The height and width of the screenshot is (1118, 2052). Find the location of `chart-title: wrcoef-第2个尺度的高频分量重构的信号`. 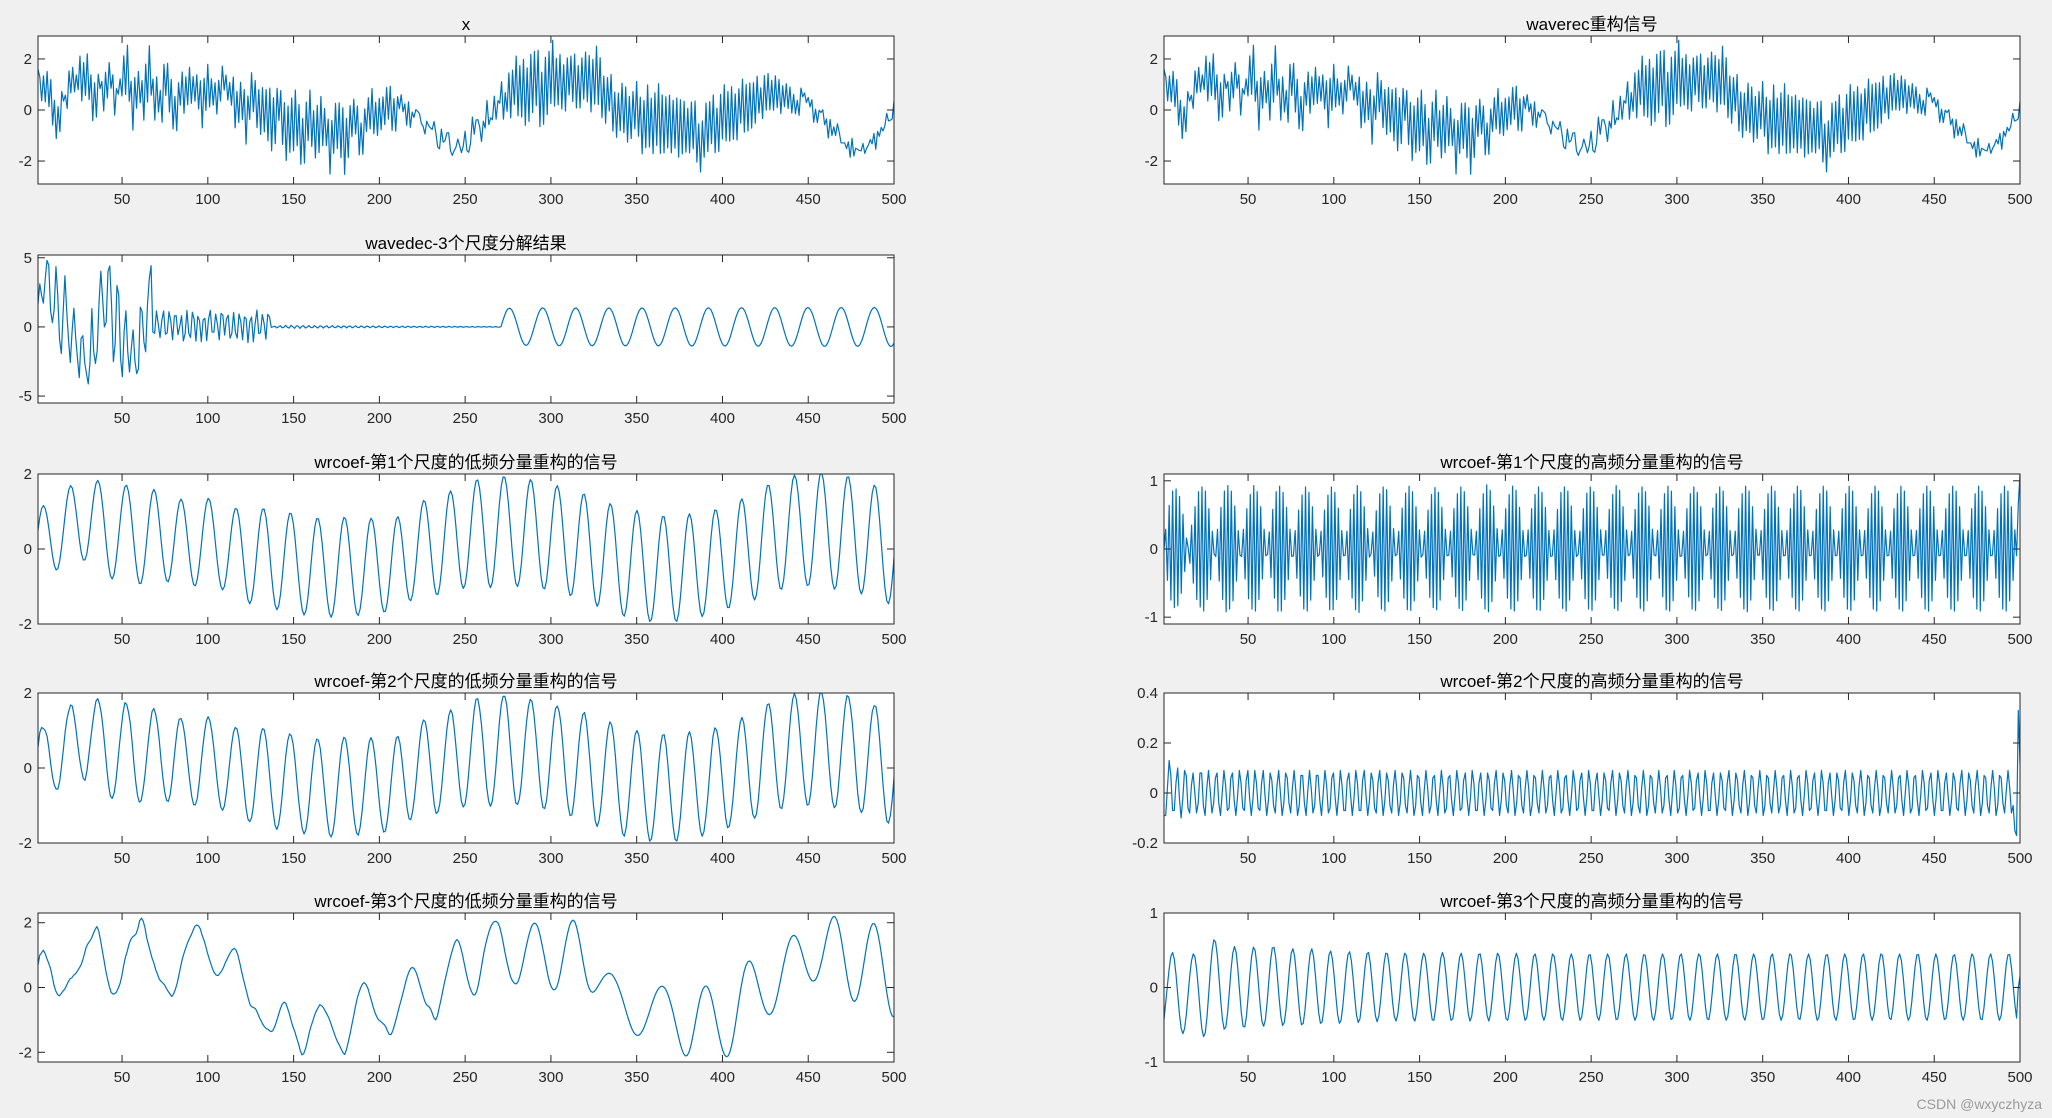

chart-title: wrcoef-第2个尺度的高频分量重构的信号 is located at coordinates (1591, 681).